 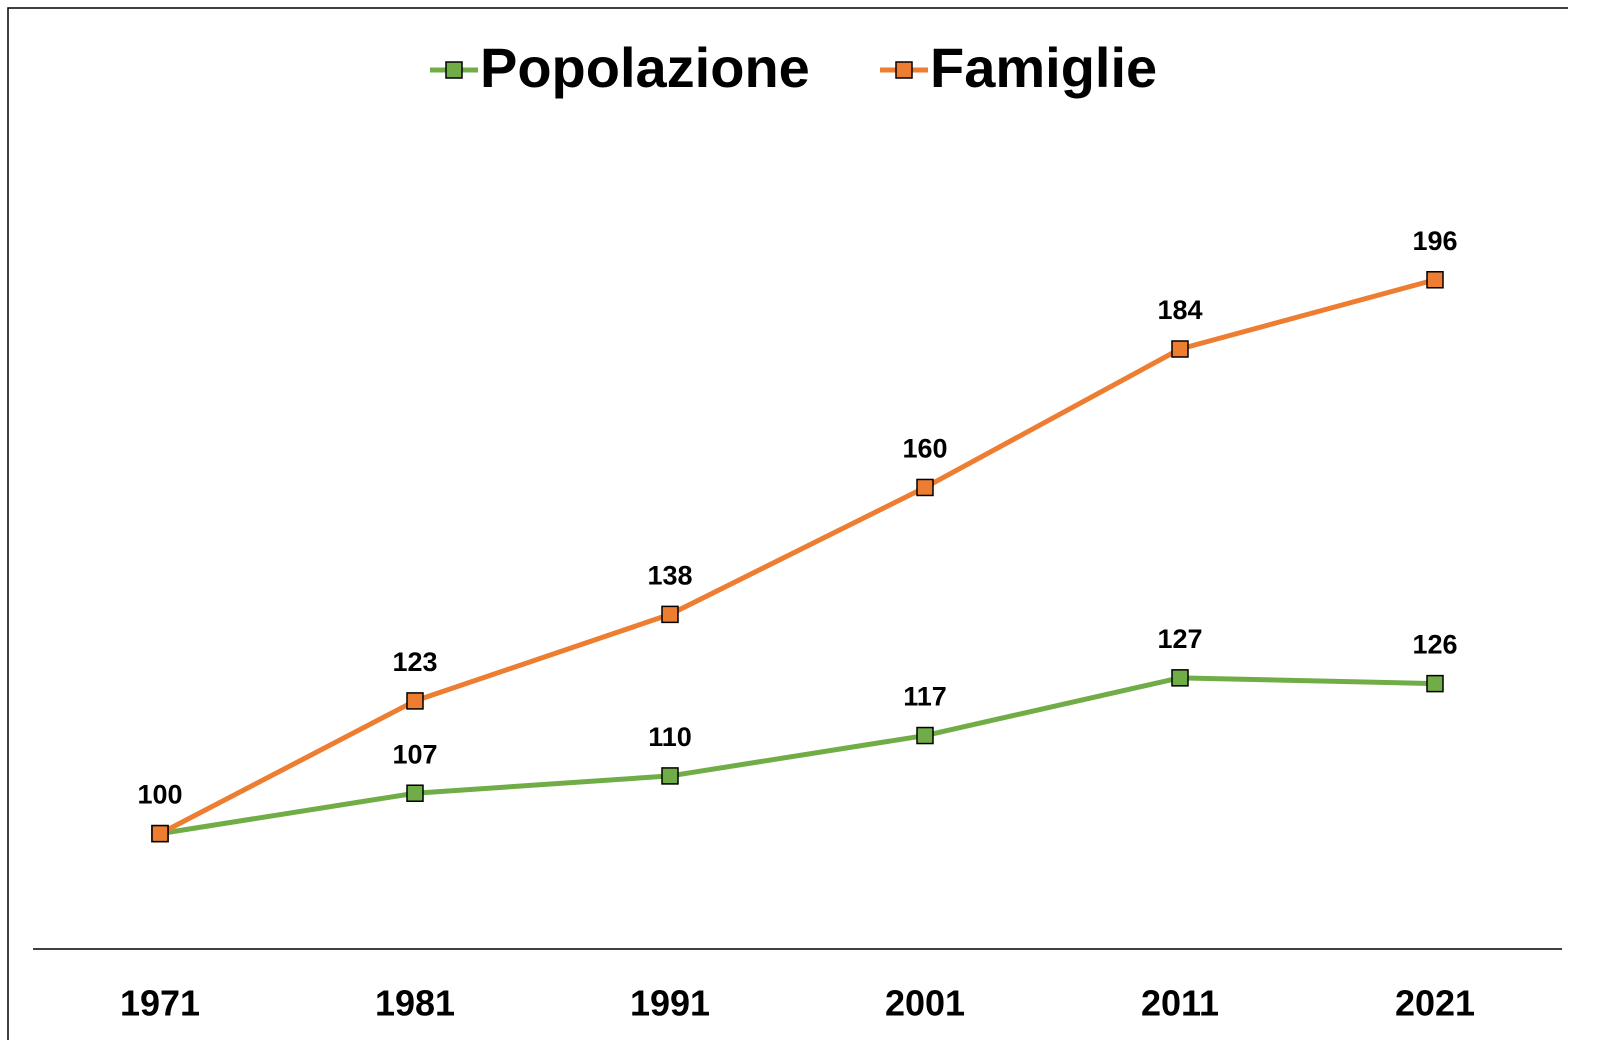 I want to click on data-label: 110, so click(x=670, y=737).